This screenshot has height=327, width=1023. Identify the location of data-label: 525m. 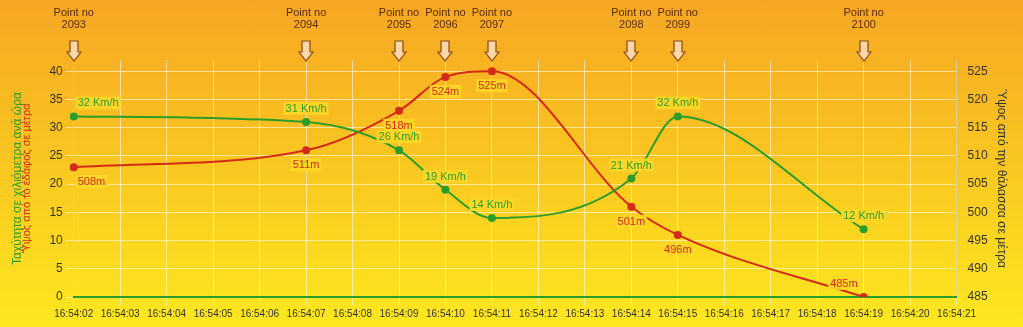
(492, 85).